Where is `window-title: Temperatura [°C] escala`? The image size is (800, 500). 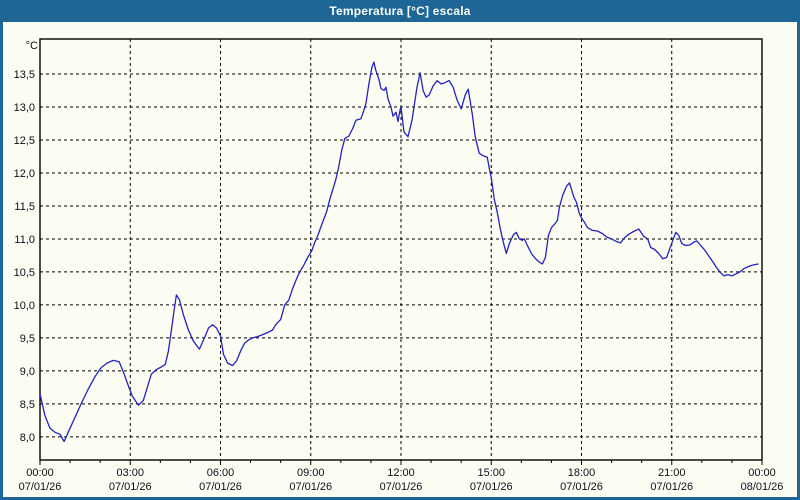 window-title: Temperatura [°C] escala is located at coordinates (400, 11).